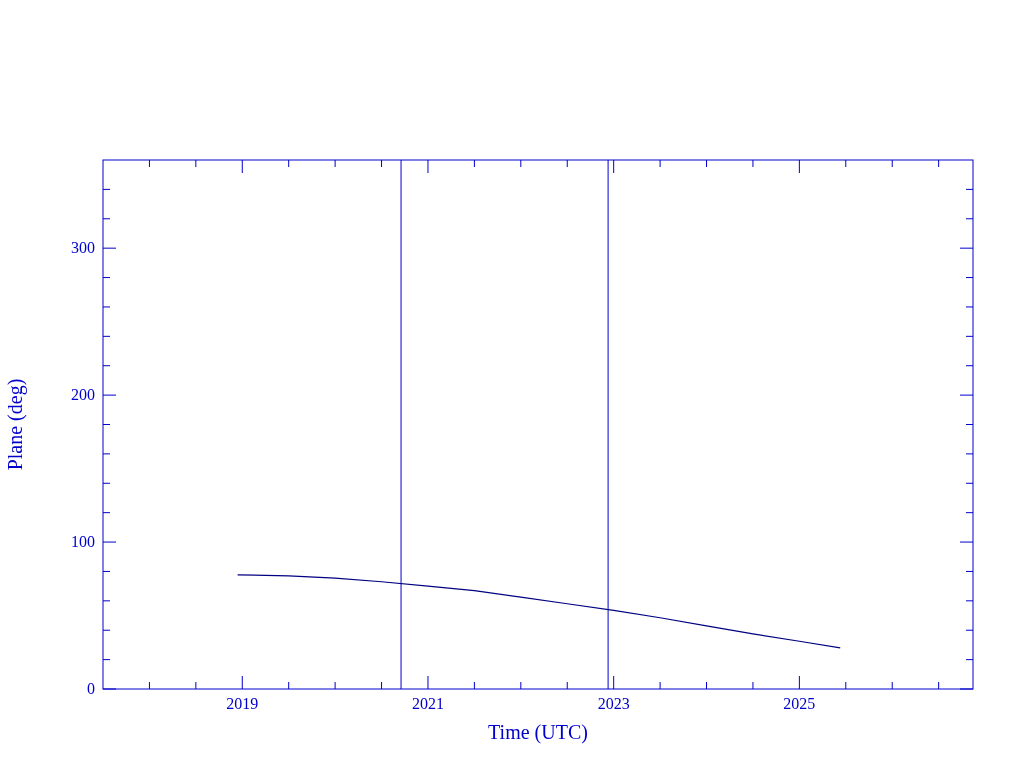  What do you see at coordinates (538, 732) in the screenshot?
I see `x-axis-title: Time (UTC)` at bounding box center [538, 732].